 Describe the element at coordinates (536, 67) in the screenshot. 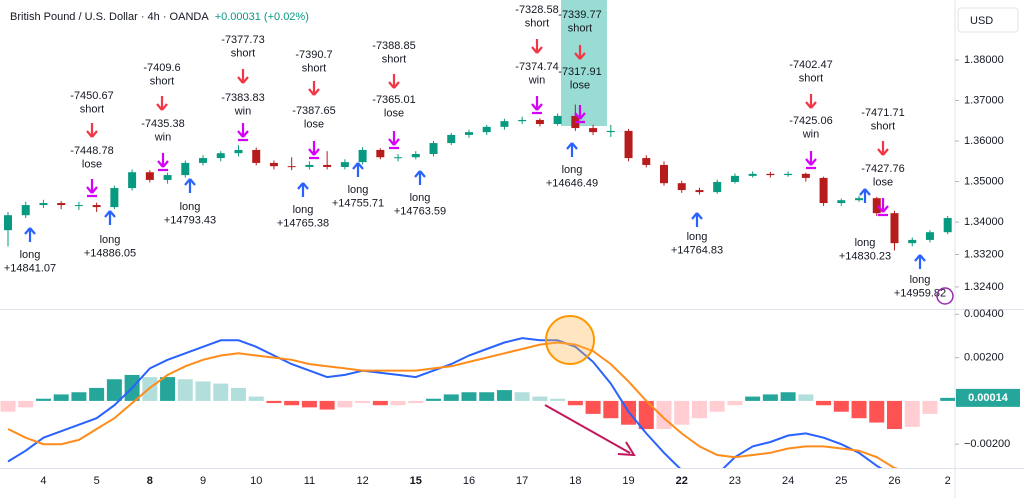

I see `annotation-text: -7374.74` at that location.